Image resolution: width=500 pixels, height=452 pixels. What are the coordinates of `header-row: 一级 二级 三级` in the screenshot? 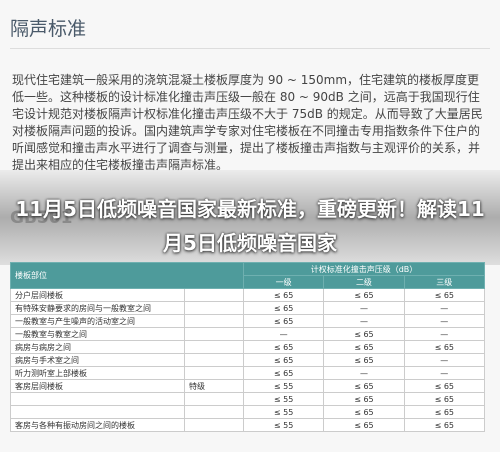 It's located at (248, 282).